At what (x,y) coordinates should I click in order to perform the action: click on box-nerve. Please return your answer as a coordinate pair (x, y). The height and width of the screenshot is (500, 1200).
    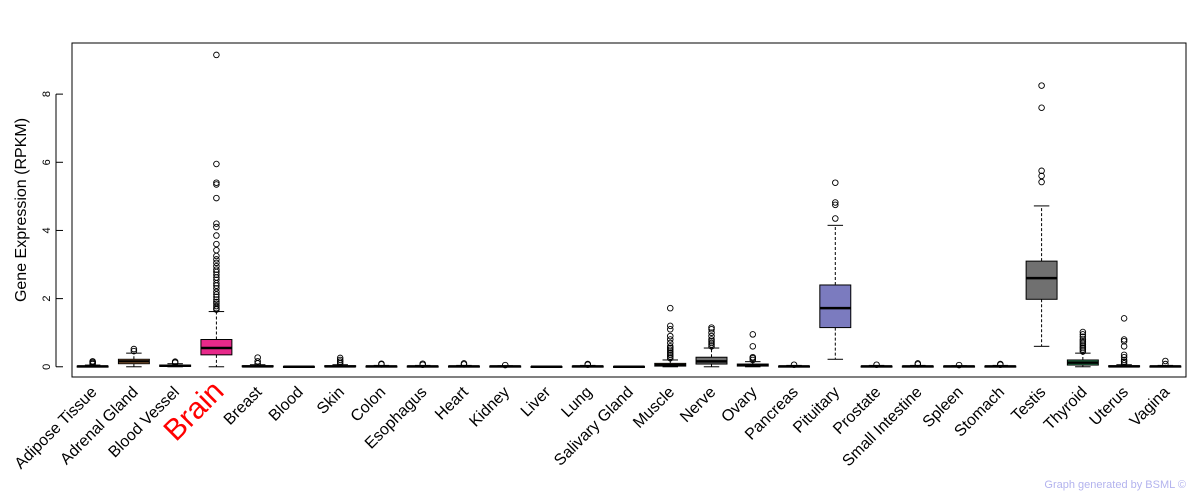
    Looking at the image, I should click on (711, 346).